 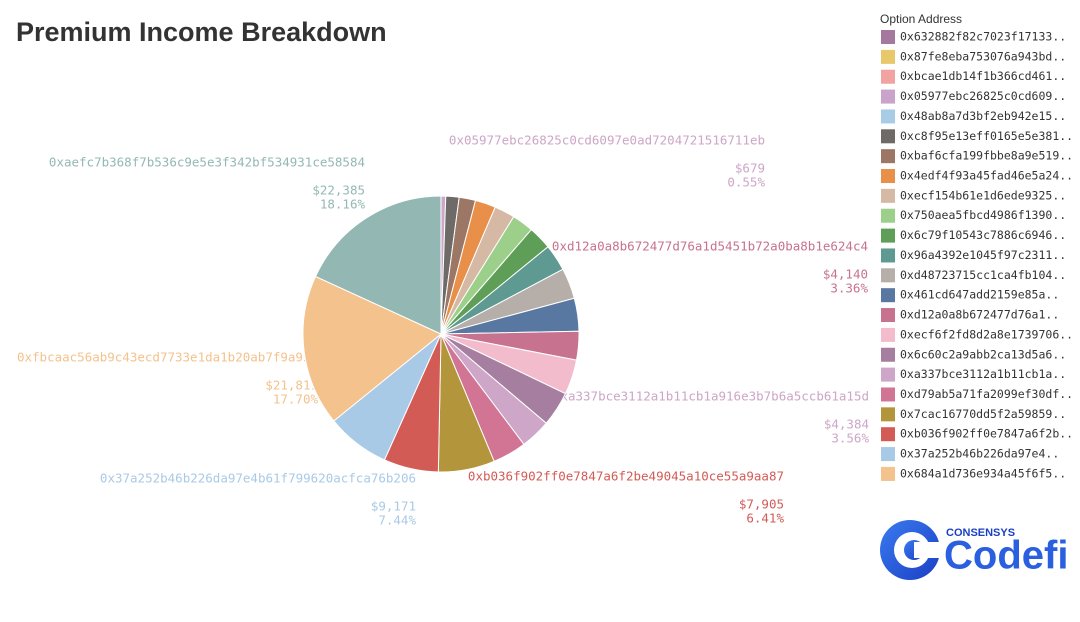 What do you see at coordinates (750, 168) in the screenshot?
I see `value-label: $679` at bounding box center [750, 168].